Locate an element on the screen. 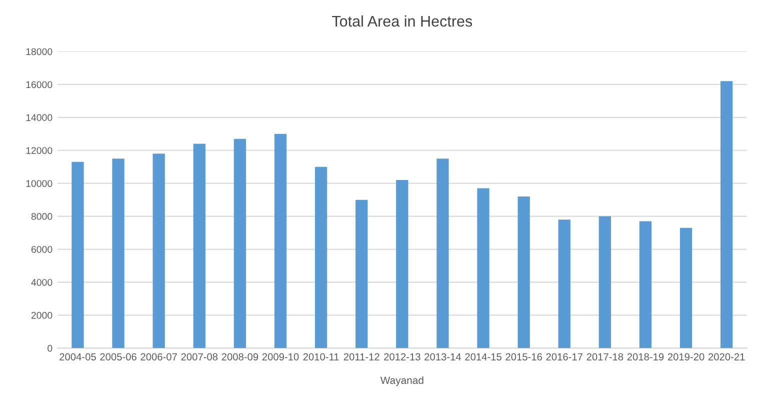 This screenshot has height=412, width=766. x-tick-label: 2019-20 is located at coordinates (686, 356).